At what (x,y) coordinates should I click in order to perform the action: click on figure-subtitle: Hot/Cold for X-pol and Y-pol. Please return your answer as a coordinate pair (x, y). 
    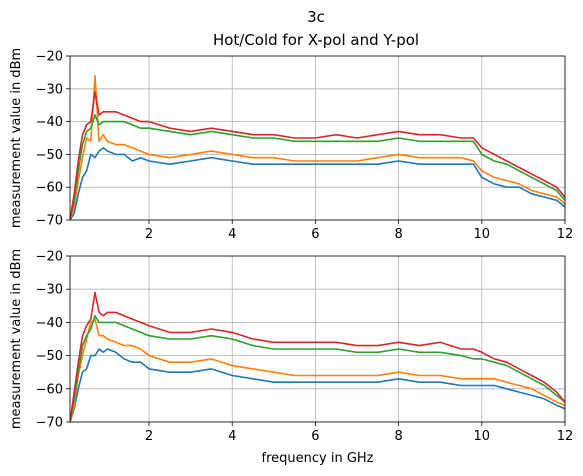
    Looking at the image, I should click on (316, 40).